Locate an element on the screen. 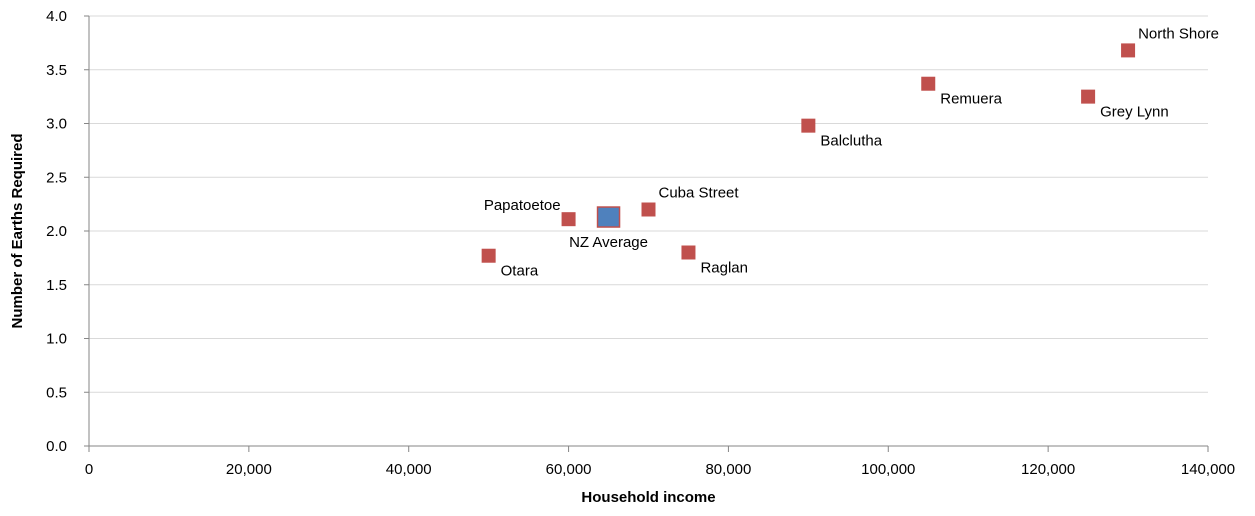 The image size is (1255, 516). x-tick-label: 20,000 is located at coordinates (249, 469).